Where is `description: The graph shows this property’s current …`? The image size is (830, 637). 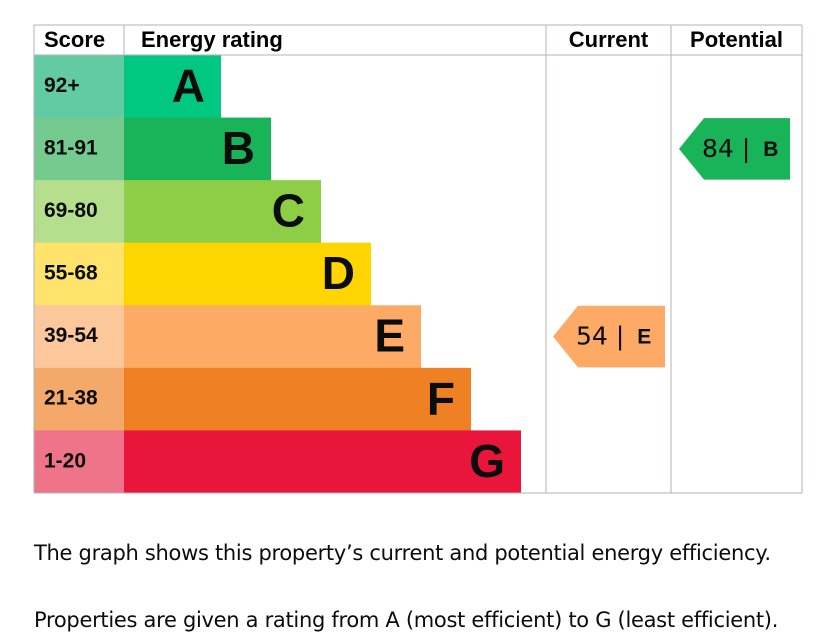 description: The graph shows this property’s current … is located at coordinates (402, 553).